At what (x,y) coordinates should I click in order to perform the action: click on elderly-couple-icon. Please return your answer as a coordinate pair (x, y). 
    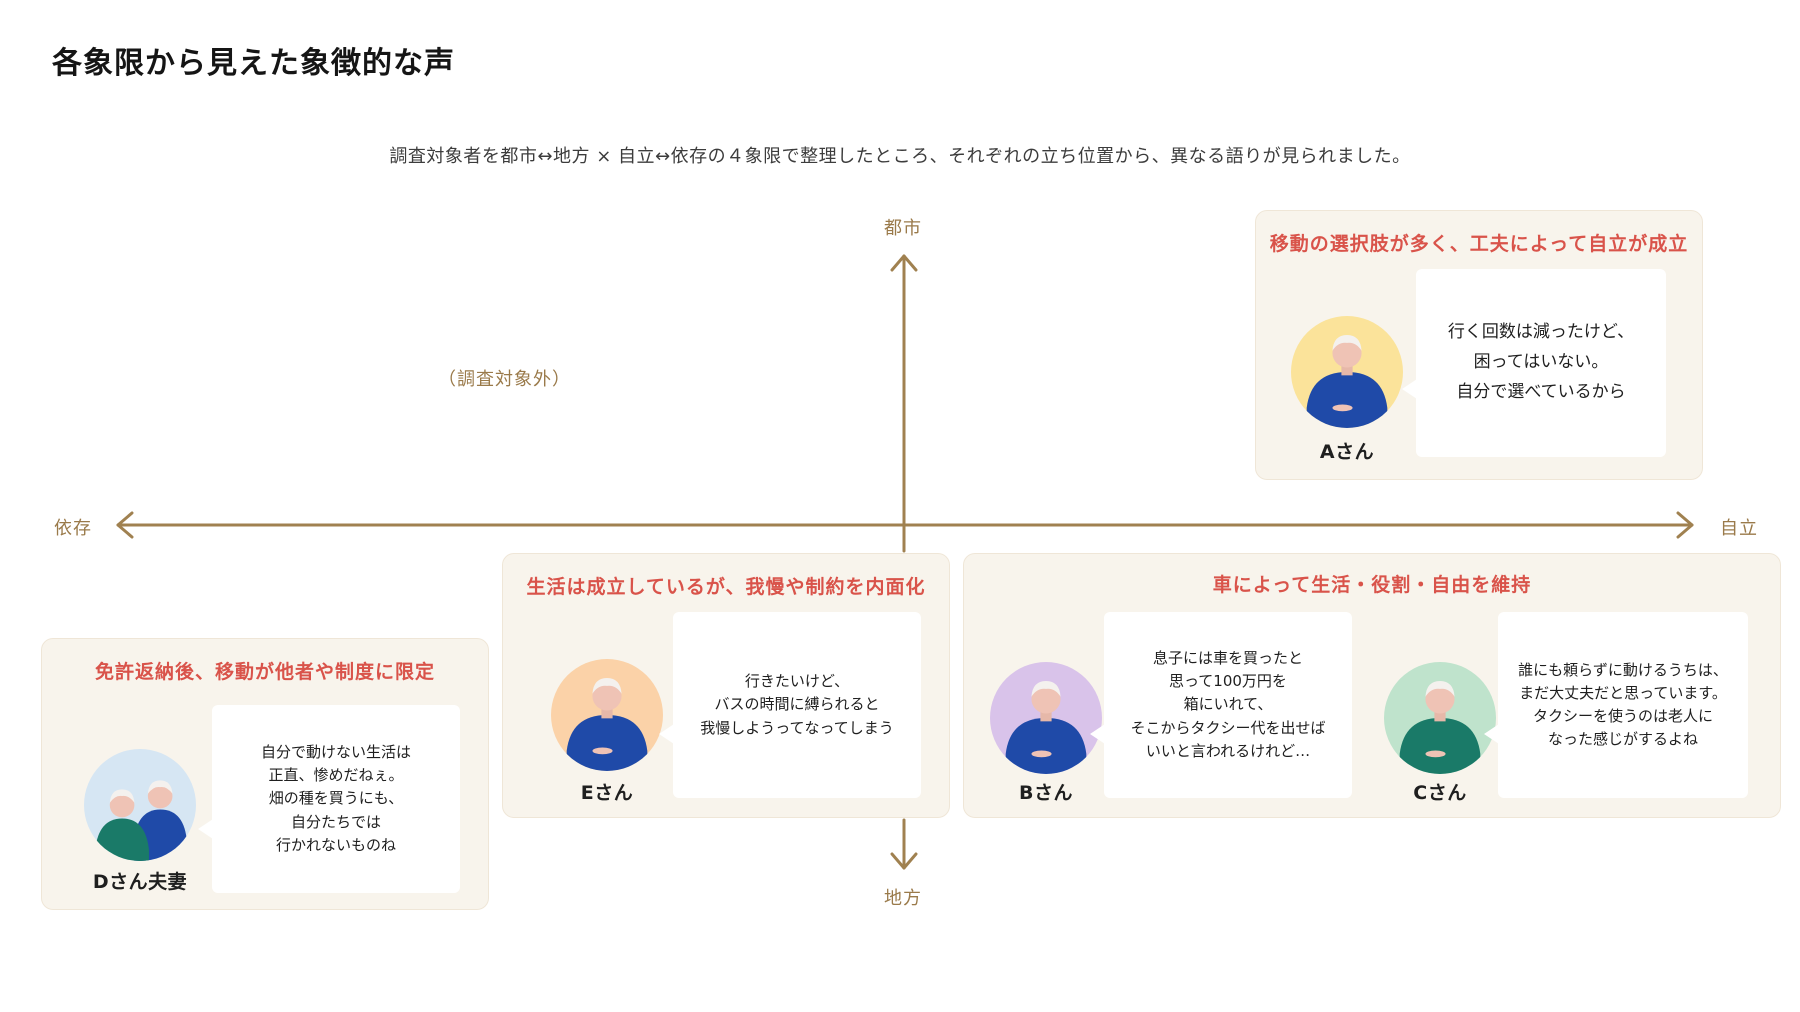
    Looking at the image, I should click on (140, 805).